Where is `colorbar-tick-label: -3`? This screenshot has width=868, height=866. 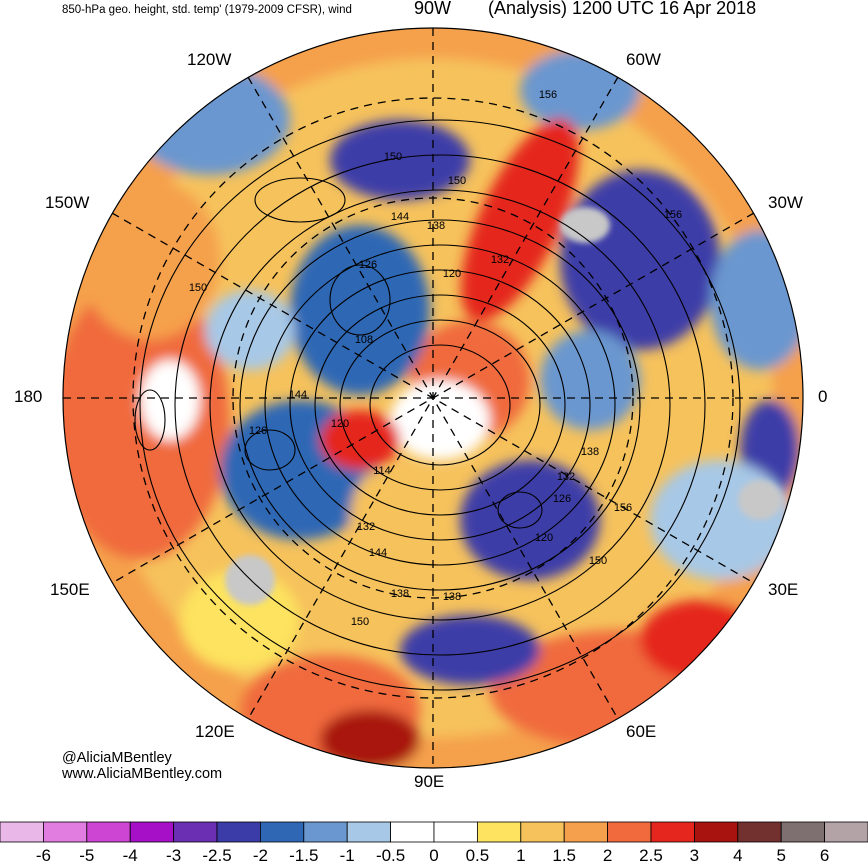
colorbar-tick-label: -3 is located at coordinates (174, 855).